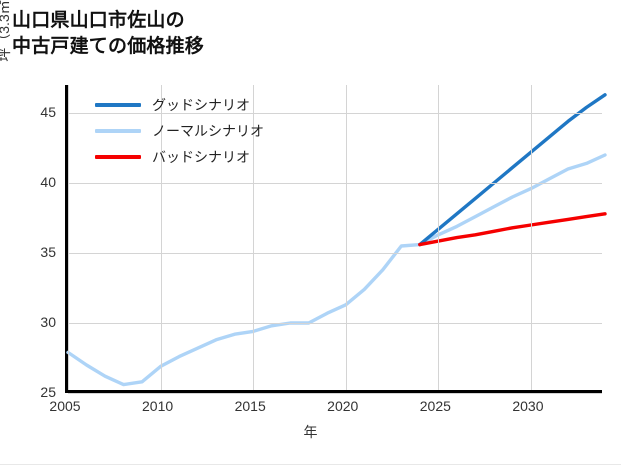 The width and height of the screenshot is (621, 465). I want to click on y-axis-label: 坪（3.3㎡）単価（万円）, so click(7, 56).